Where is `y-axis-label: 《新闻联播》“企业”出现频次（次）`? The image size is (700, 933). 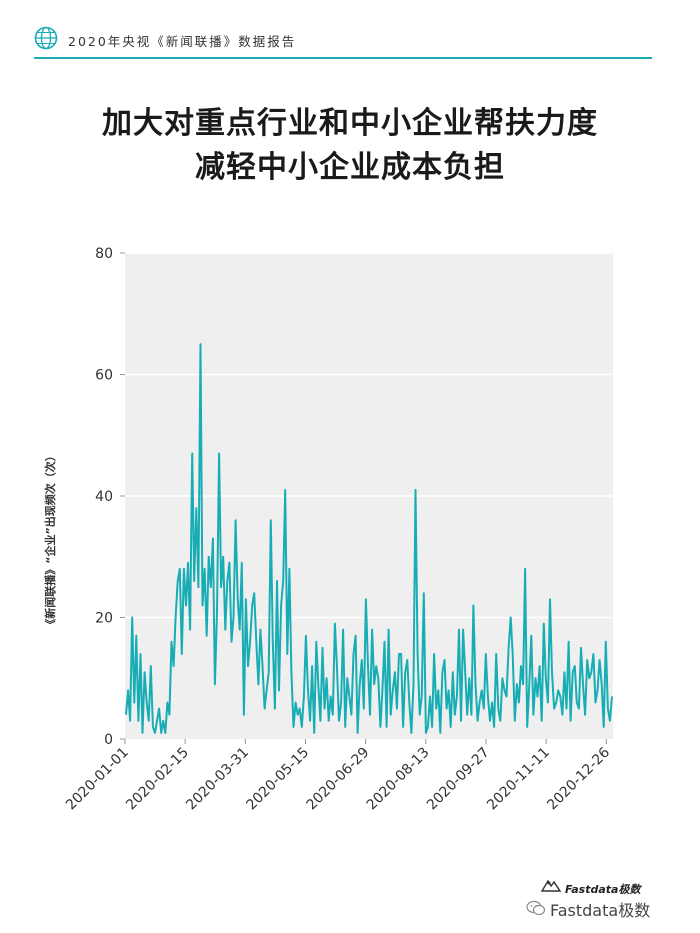 y-axis-label: 《新闻联播》“企业”出现频次（次） is located at coordinates (50, 539).